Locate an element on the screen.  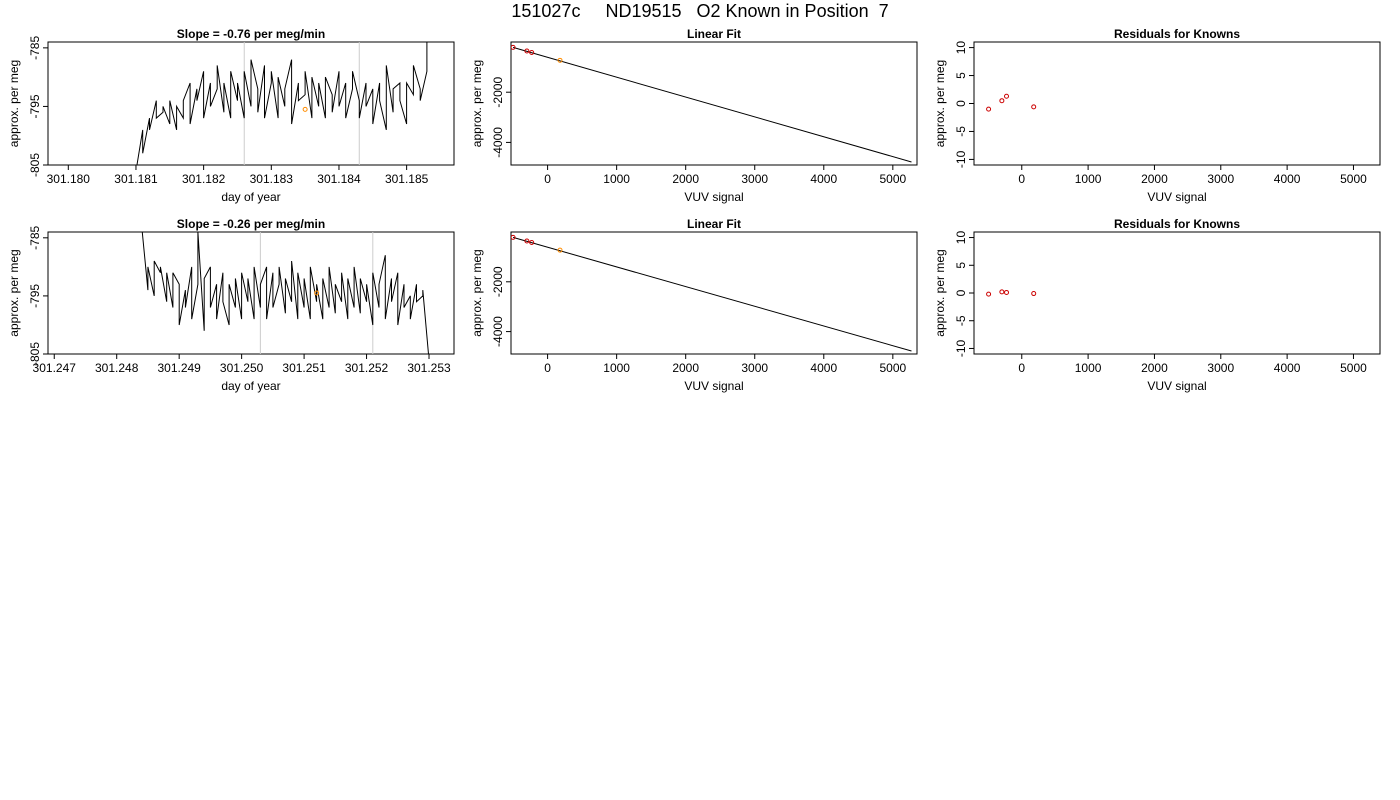
x-axis-label: day of year is located at coordinates (250, 197).